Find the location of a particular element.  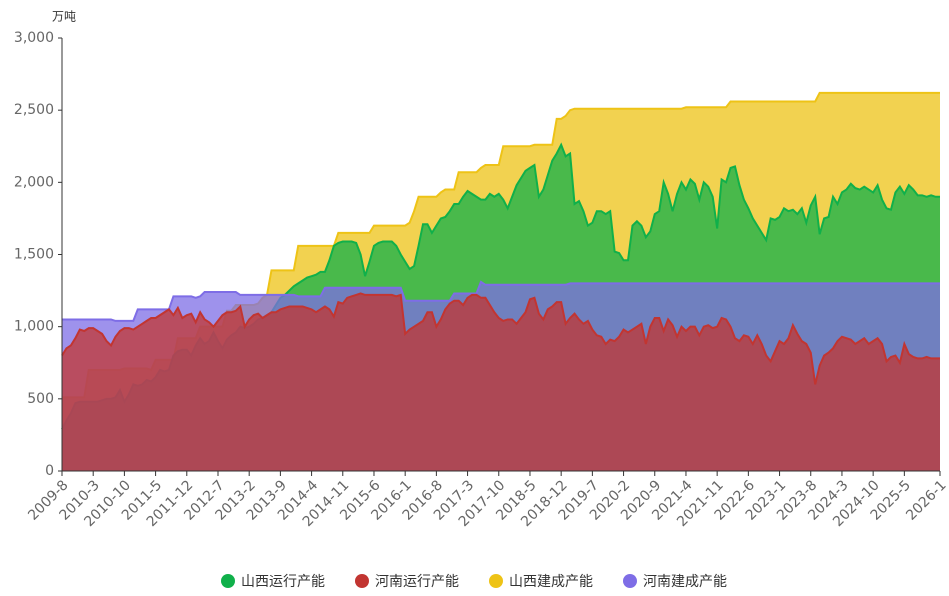

legend-item: 河南建成产能 is located at coordinates (675, 582).